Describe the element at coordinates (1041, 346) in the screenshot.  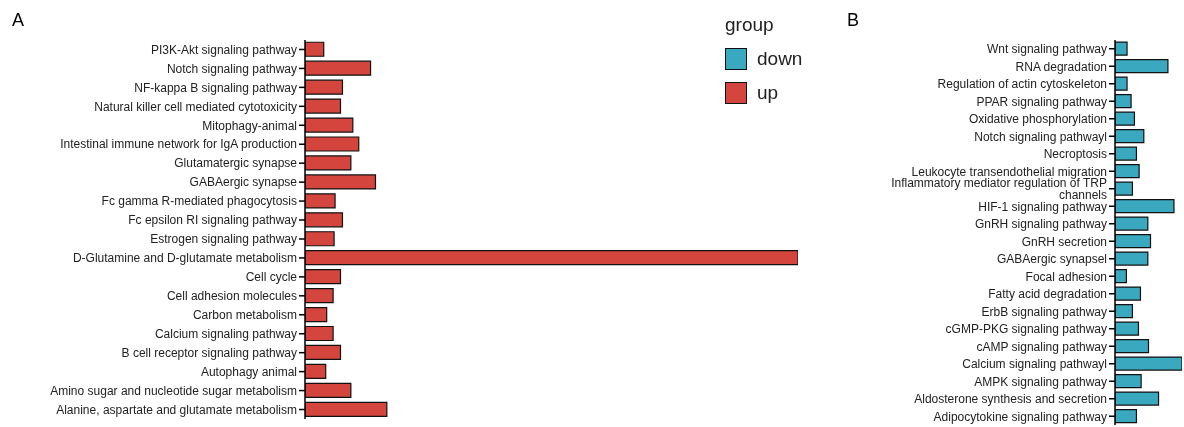
I see `y-tick-label: cAMP signaling pathway` at that location.